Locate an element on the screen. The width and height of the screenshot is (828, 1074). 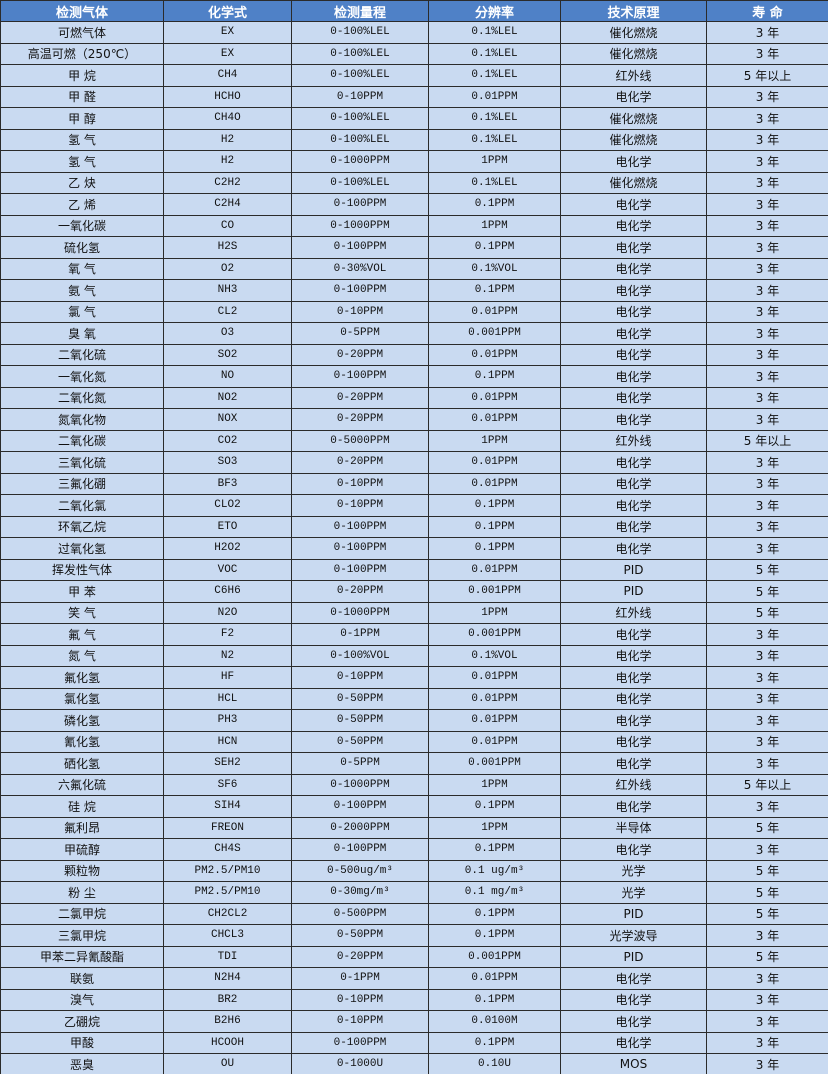
formula: BF3 is located at coordinates (227, 483).